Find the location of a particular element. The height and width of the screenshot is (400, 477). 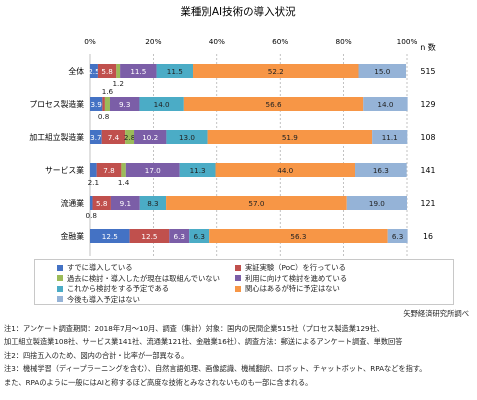

data-label: 0.8 is located at coordinates (92, 215).